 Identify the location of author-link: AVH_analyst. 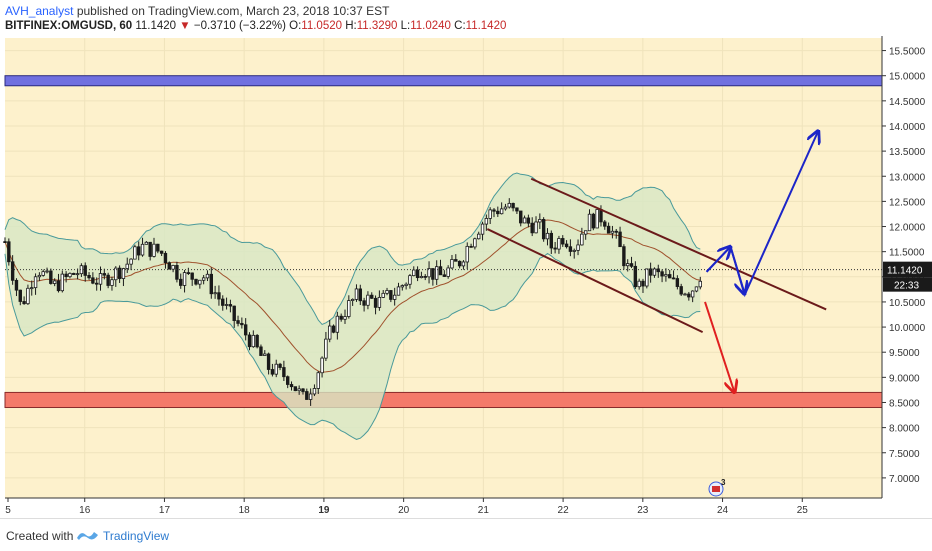
(39, 11).